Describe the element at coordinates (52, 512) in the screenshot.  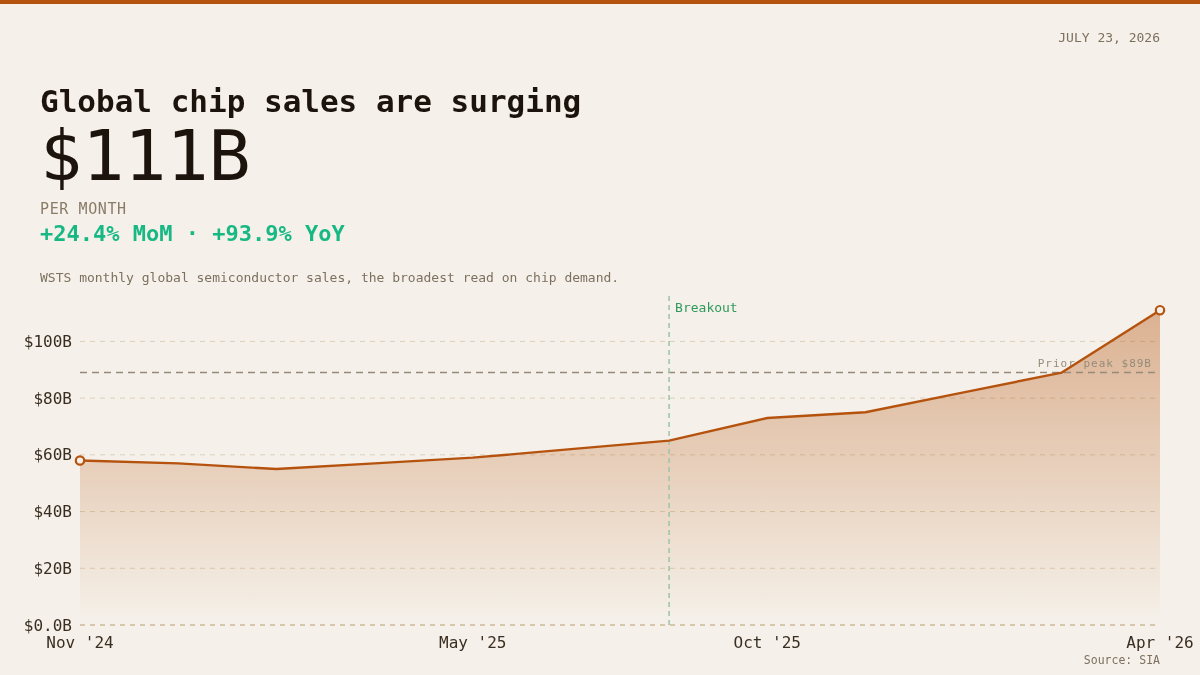
I see `y-tick-label: $40B` at that location.